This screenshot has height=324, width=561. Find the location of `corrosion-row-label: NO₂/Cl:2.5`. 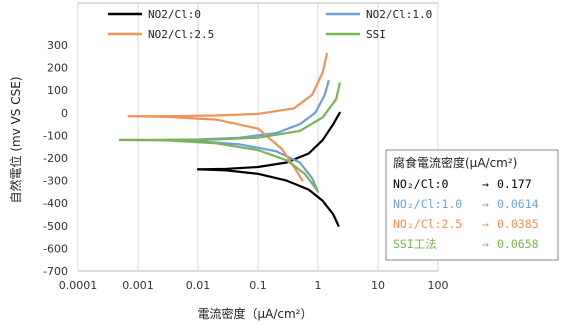

corrosion-row-label: NO₂/Cl:2.5 is located at coordinates (427, 224).